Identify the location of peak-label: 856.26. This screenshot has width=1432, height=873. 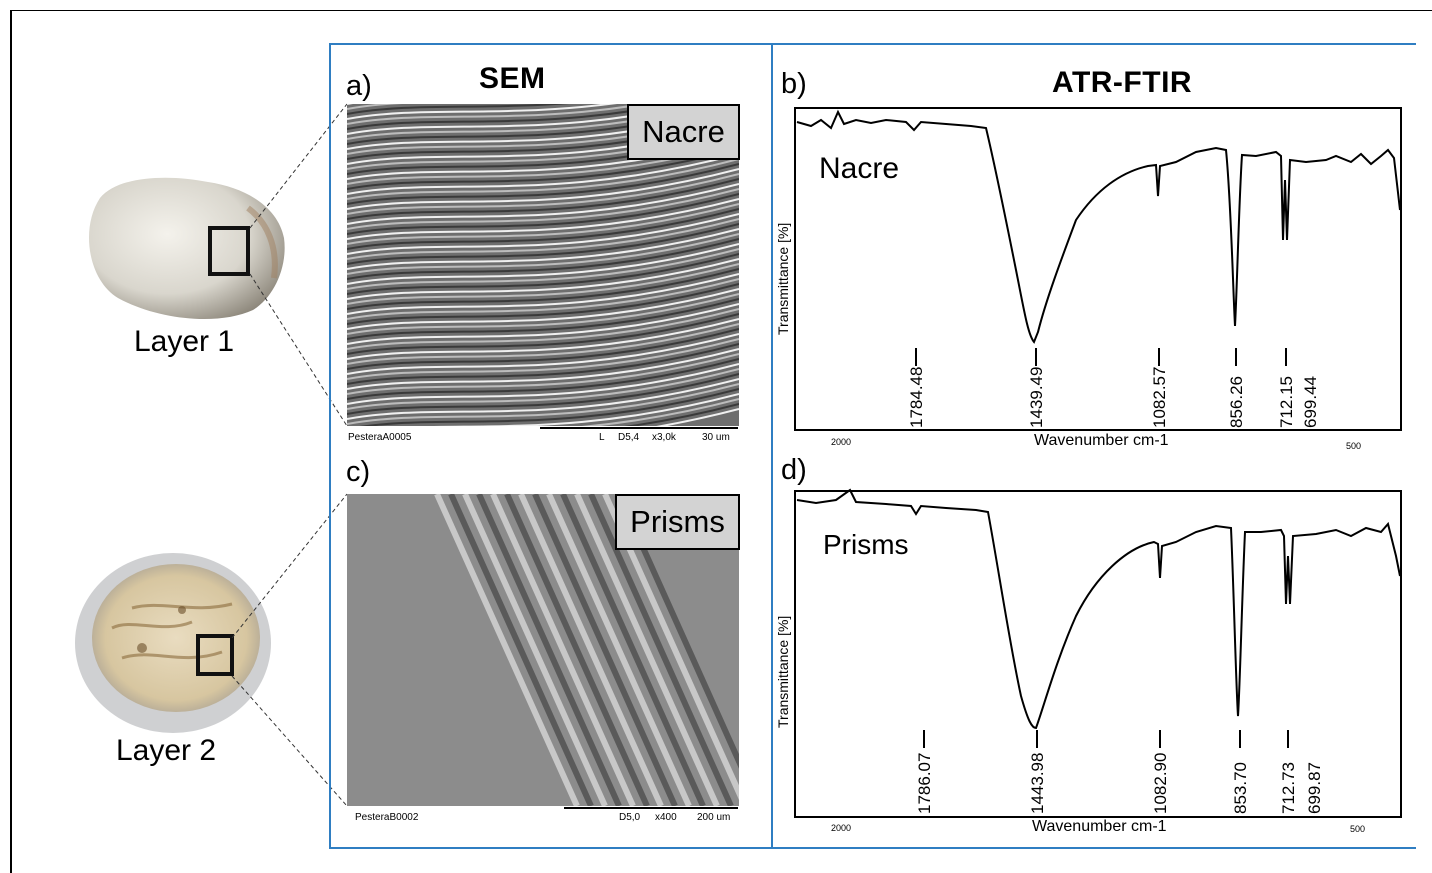
(1236, 402).